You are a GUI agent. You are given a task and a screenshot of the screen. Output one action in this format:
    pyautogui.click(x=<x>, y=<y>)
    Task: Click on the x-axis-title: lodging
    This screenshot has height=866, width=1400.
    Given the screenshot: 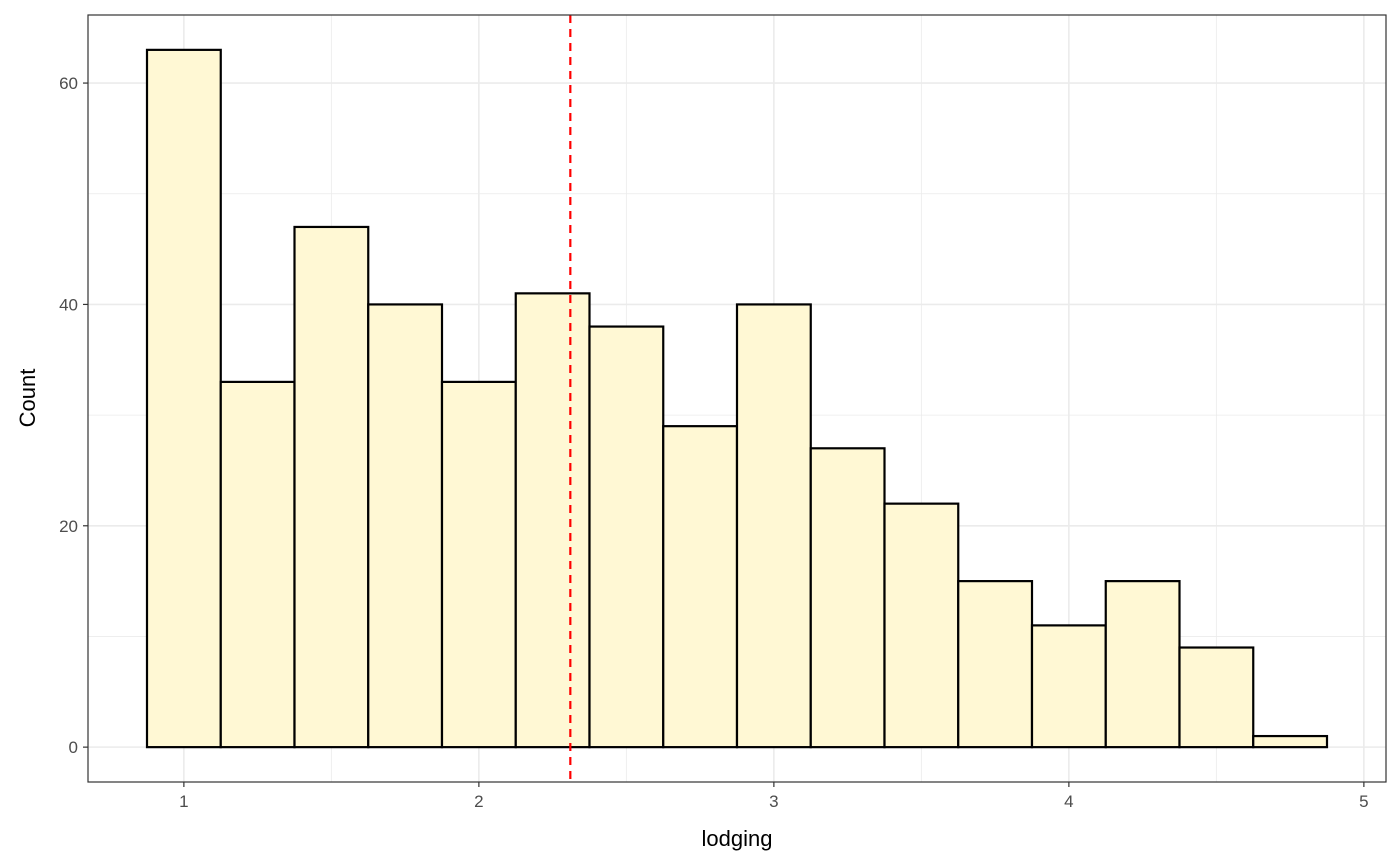 What is the action you would take?
    pyautogui.click(x=737, y=838)
    